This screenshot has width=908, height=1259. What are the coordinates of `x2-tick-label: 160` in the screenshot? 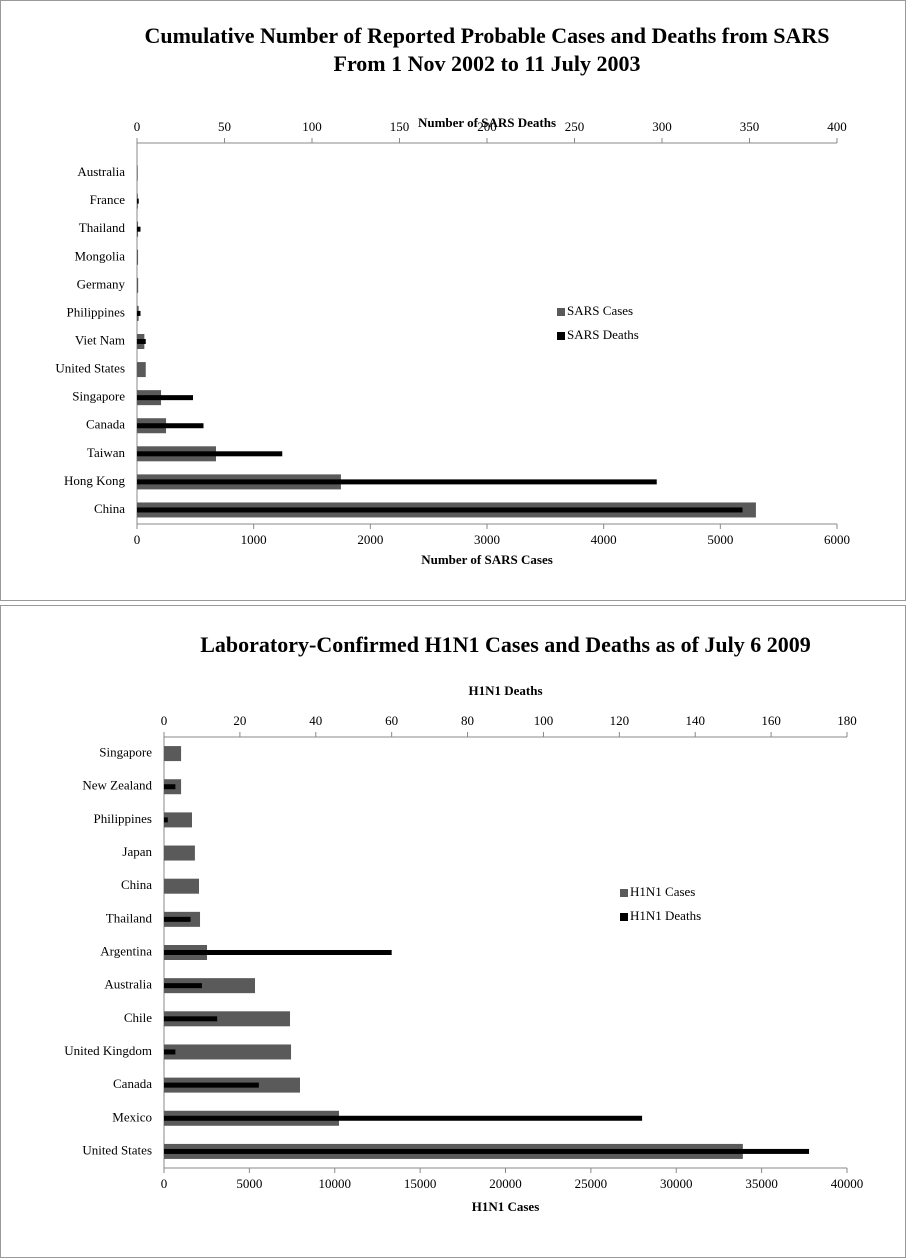 It's located at (771, 720).